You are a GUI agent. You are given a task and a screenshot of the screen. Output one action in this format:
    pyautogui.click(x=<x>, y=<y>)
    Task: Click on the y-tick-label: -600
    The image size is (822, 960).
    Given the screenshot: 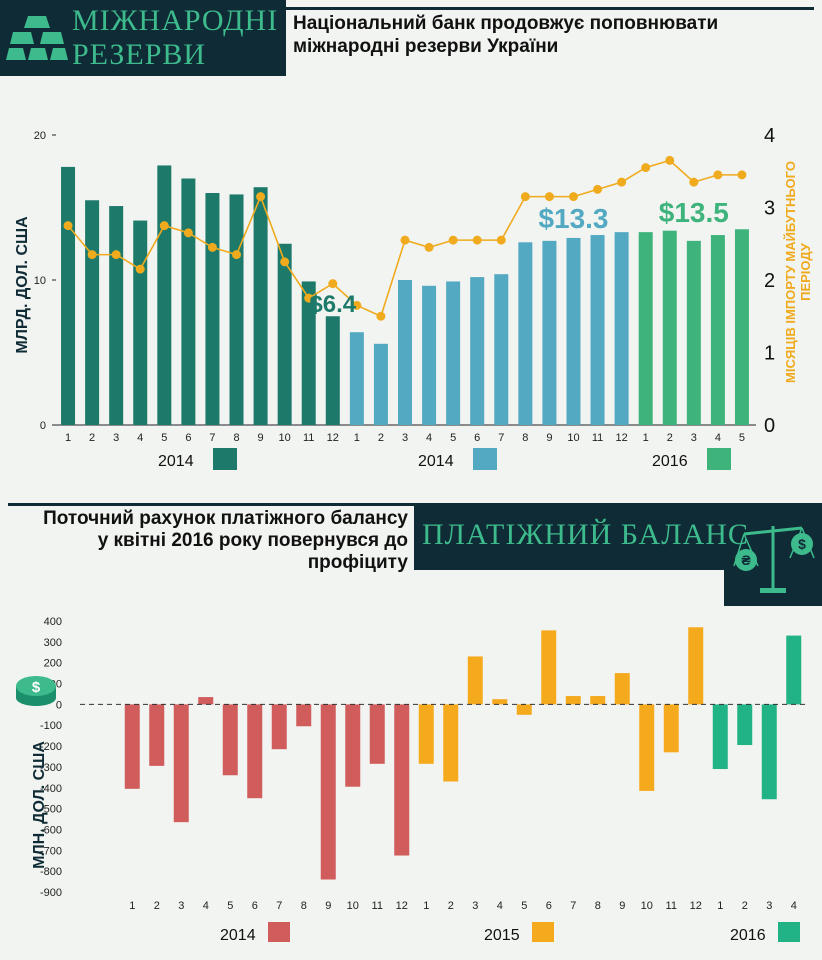 What is the action you would take?
    pyautogui.click(x=51, y=830)
    